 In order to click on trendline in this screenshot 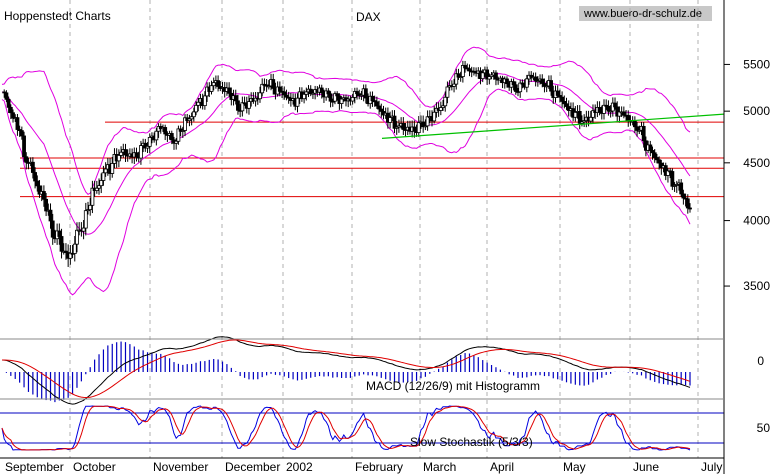, I will do `click(553, 126)`.